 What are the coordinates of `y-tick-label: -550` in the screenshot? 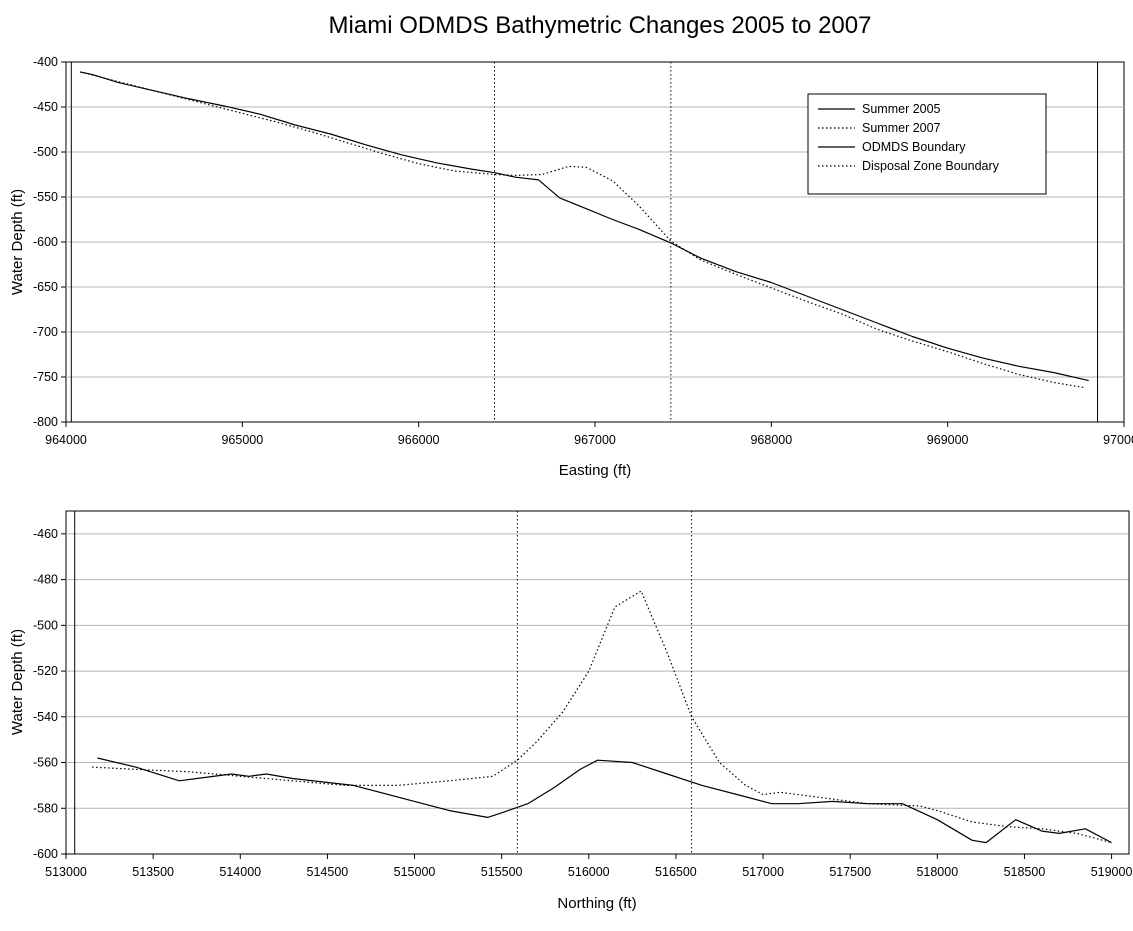 It's located at (45, 197).